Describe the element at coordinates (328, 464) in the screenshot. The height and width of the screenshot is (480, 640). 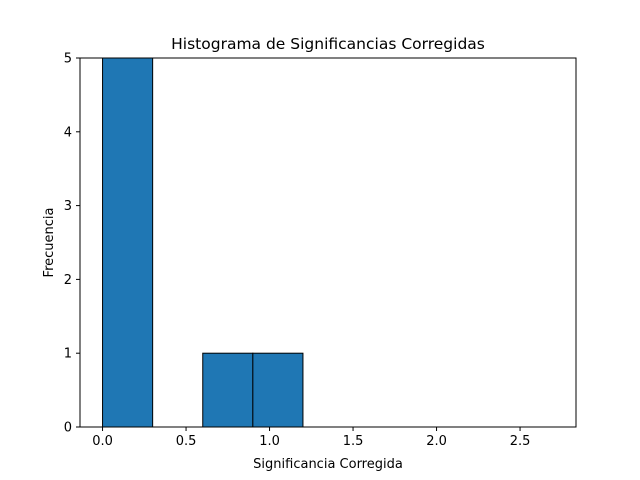
I see `x-axis-label: Significancia Corregida` at that location.